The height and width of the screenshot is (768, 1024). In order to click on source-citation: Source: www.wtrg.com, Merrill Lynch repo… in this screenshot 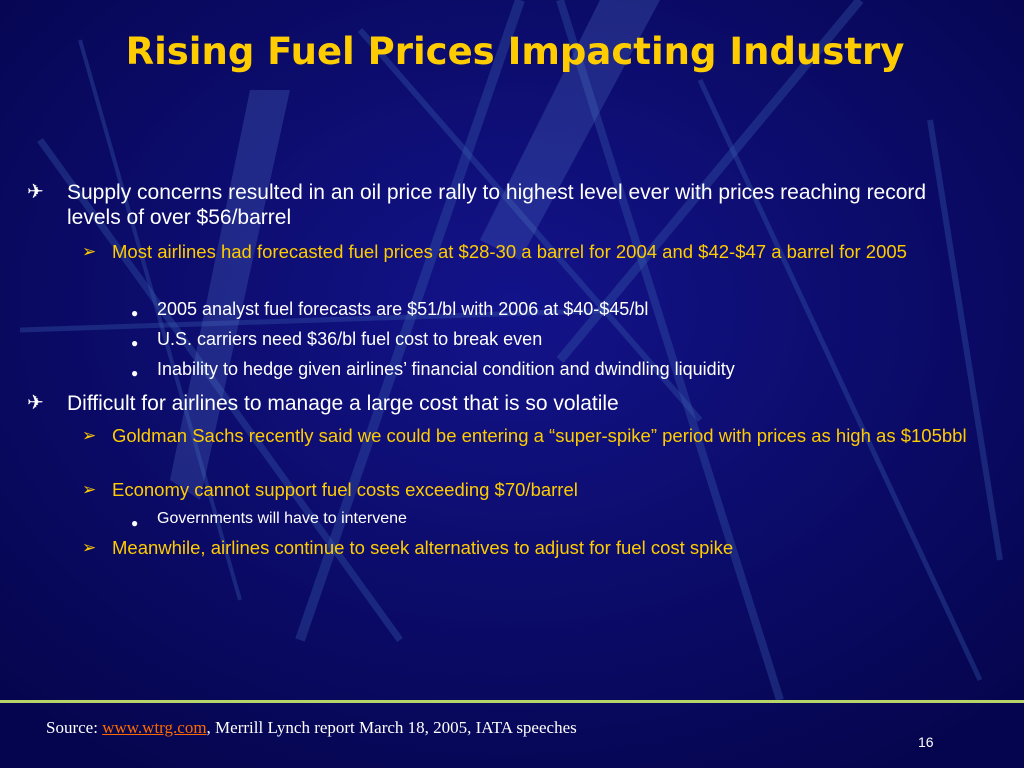, I will do `click(311, 728)`.